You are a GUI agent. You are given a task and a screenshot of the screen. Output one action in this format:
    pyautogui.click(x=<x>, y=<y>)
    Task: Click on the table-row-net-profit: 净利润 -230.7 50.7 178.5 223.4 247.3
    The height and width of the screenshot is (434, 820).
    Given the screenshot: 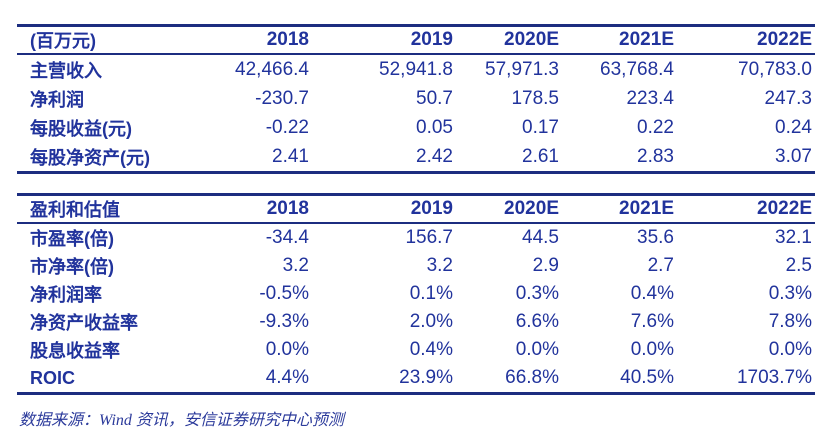 What is the action you would take?
    pyautogui.click(x=416, y=98)
    